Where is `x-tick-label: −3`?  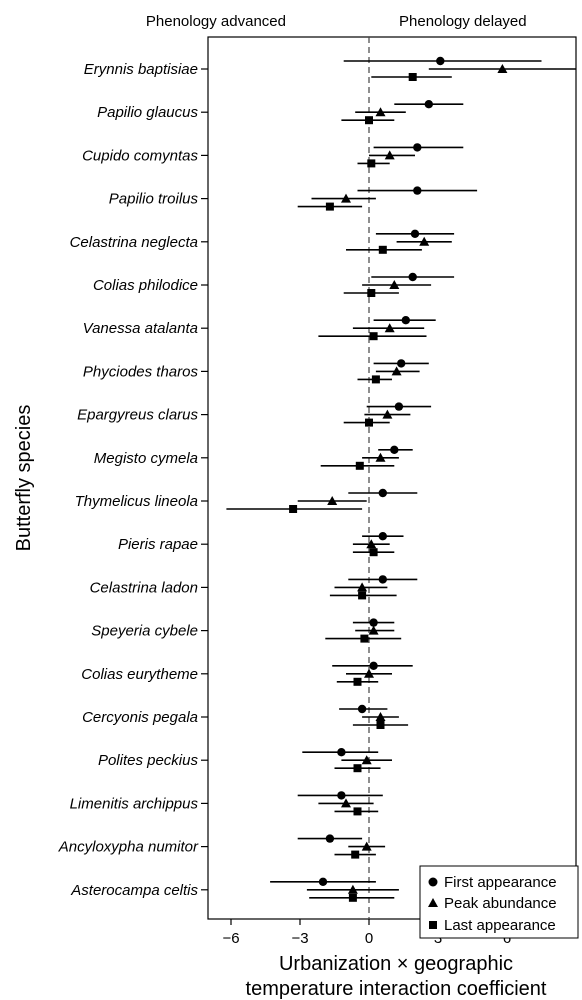 x-tick-label: −3 is located at coordinates (299, 938).